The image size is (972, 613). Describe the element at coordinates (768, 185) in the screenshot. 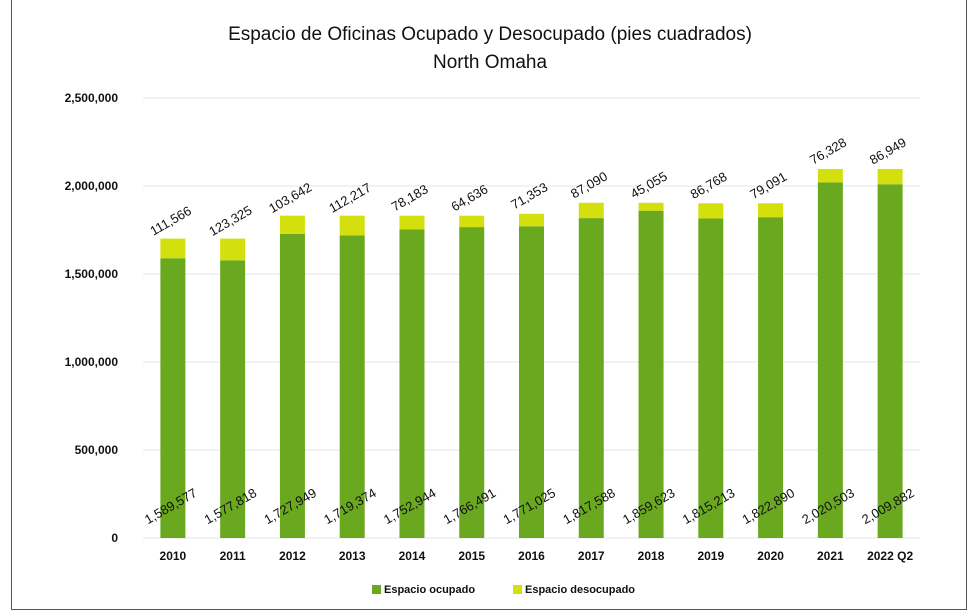

I see `data-label-vacant: 79,091` at that location.